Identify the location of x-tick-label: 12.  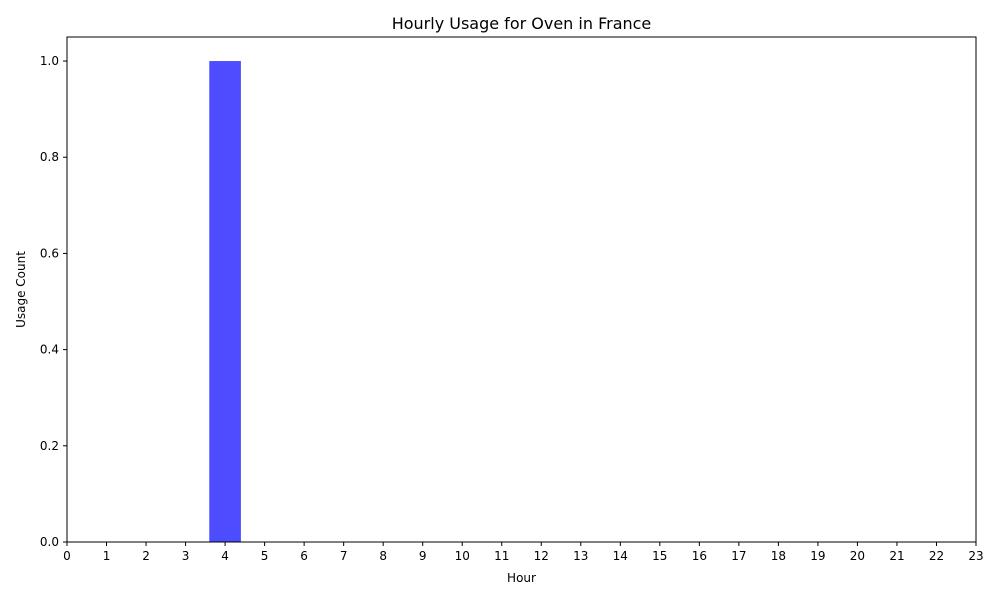
(541, 556).